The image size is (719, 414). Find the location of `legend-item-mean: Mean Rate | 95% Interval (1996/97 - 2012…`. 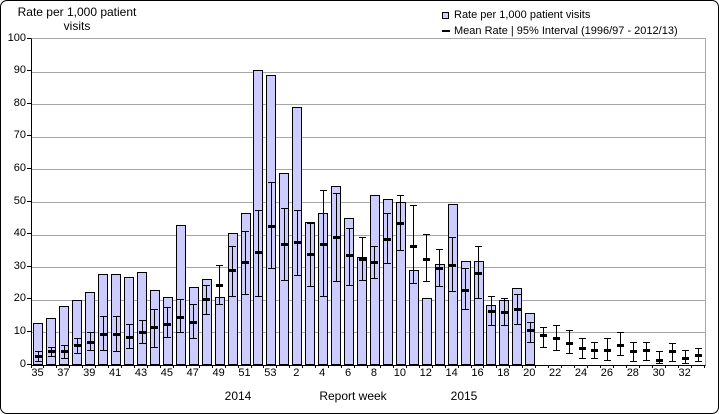

legend-item-mean: Mean Rate | 95% Interval (1996/97 - 2012… is located at coordinates (560, 31).